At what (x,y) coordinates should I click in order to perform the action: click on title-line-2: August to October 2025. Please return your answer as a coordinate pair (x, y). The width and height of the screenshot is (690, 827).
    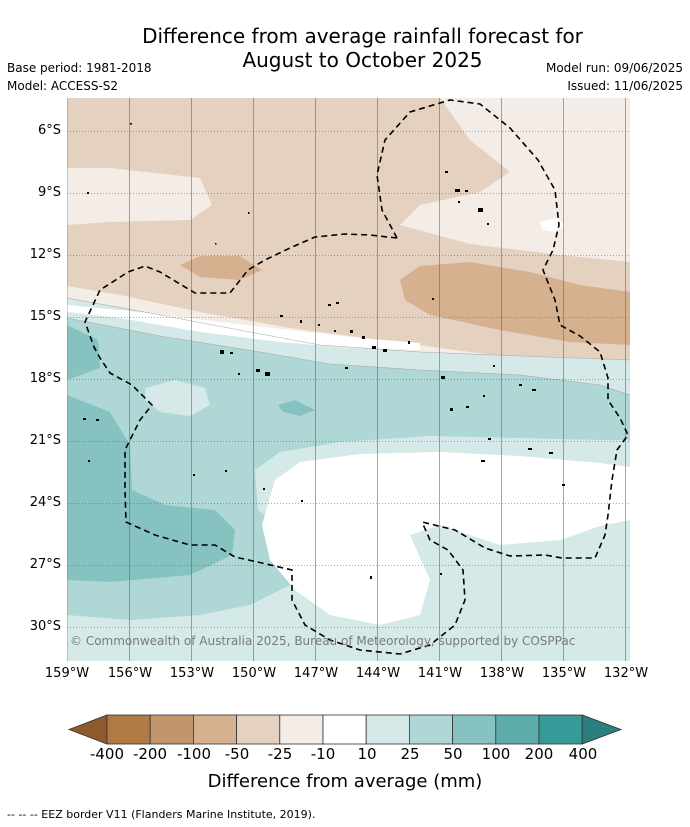
    Looking at the image, I should click on (362, 60).